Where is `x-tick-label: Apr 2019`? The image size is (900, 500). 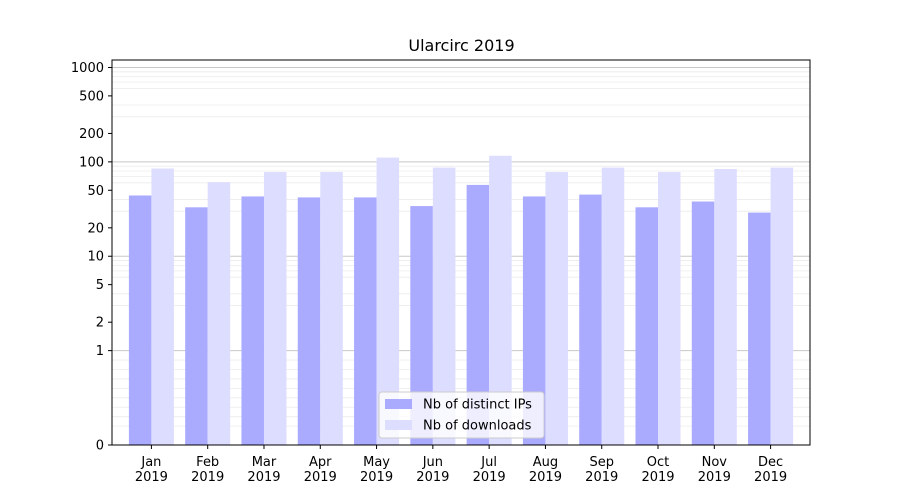
x-tick-label: Apr 2019 is located at coordinates (320, 470).